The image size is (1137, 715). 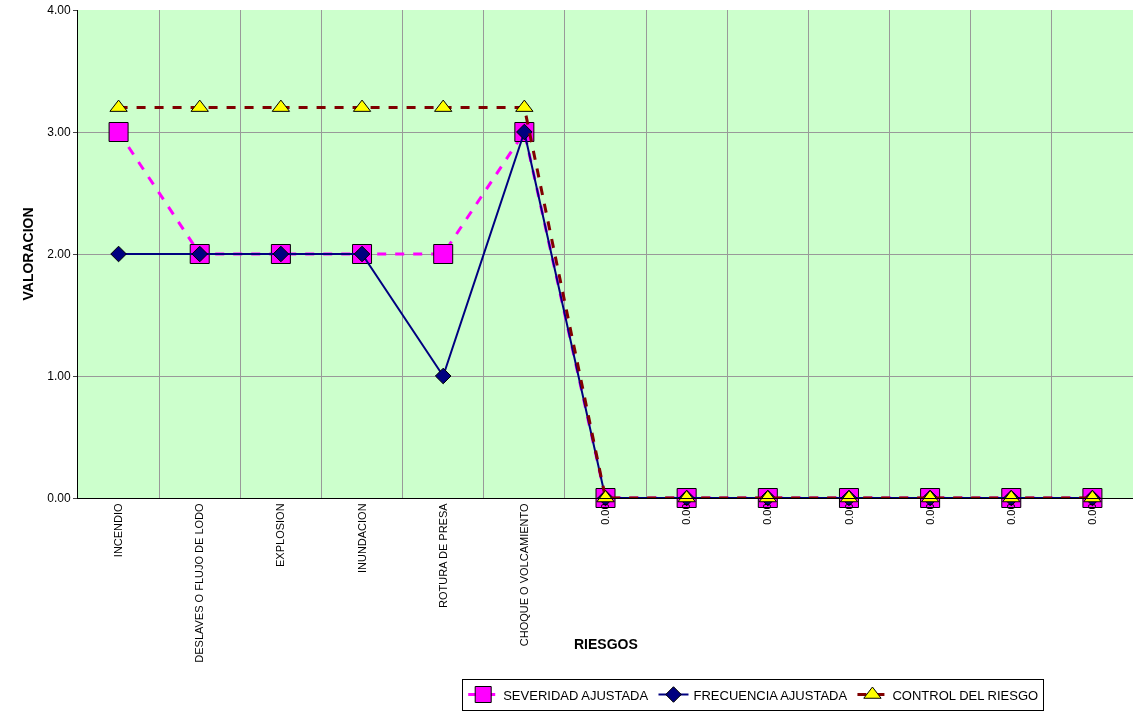 What do you see at coordinates (59, 132) in the screenshot?
I see `y-tick-label: 3.00` at bounding box center [59, 132].